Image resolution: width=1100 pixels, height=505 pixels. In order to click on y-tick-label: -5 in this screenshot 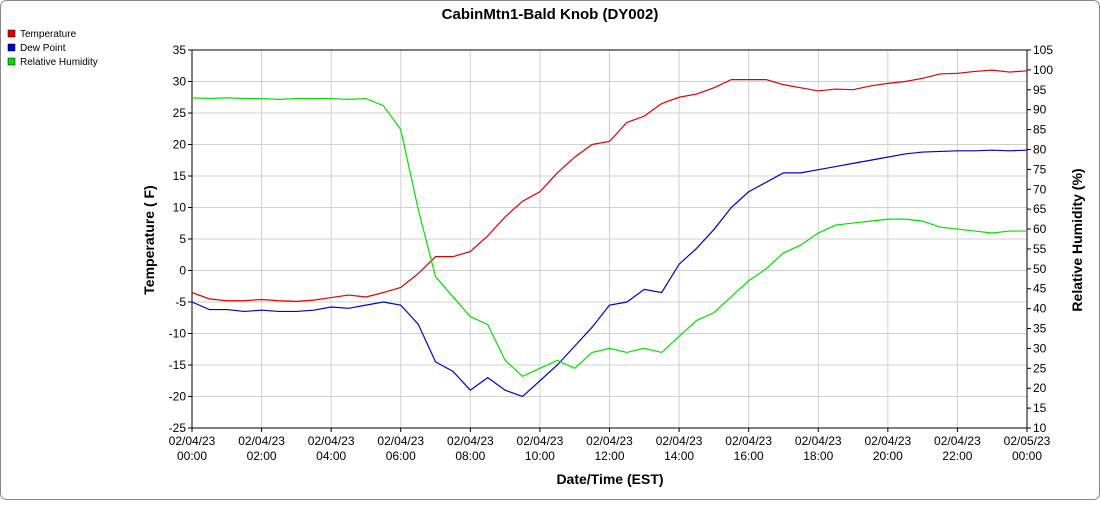, I will do `click(180, 302)`.